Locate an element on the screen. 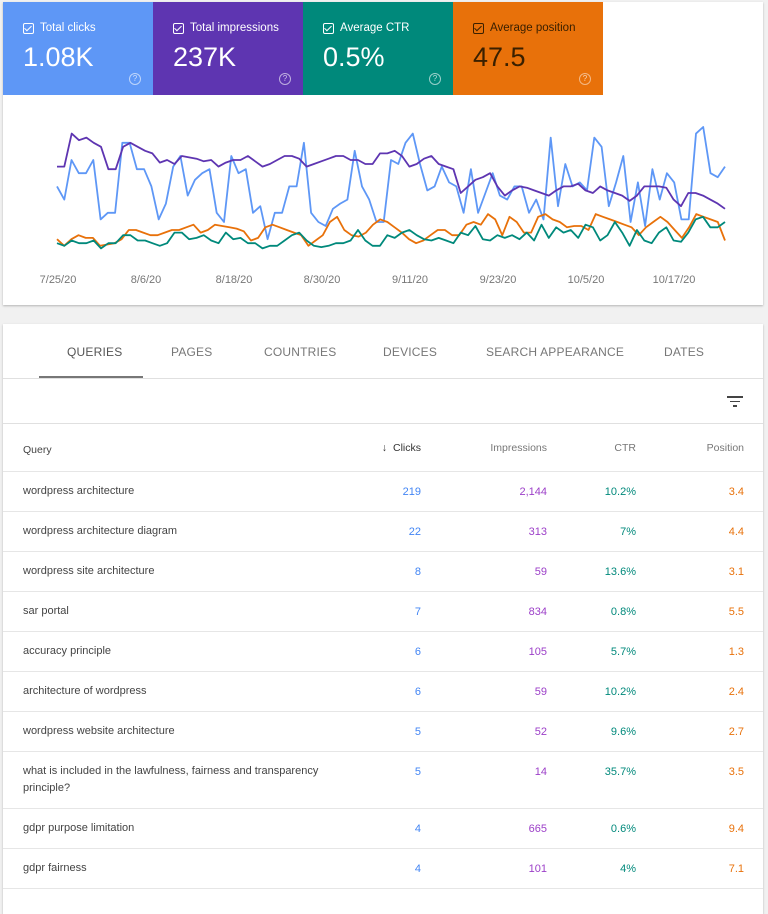  impressions-cell: 14 is located at coordinates (540, 772).